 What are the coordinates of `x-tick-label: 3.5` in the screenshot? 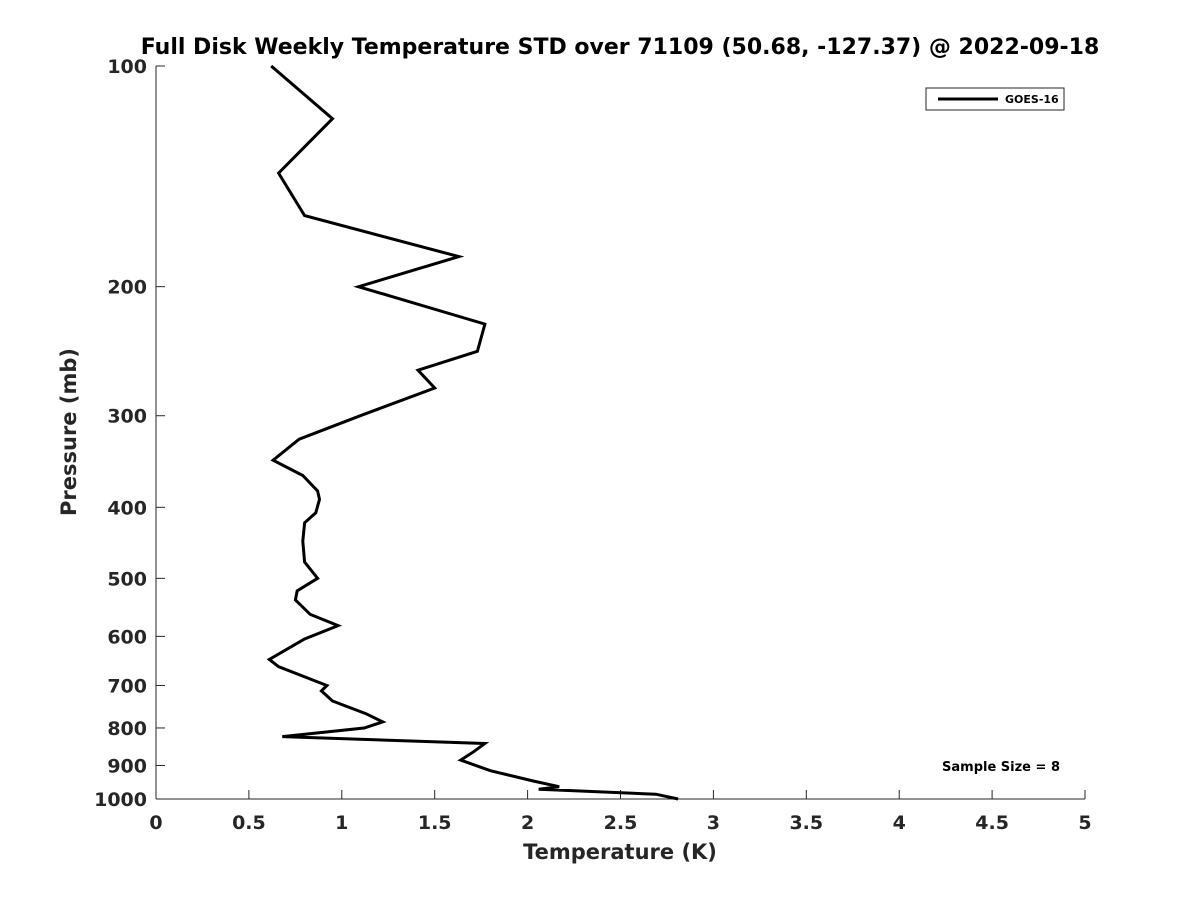 It's located at (806, 823).